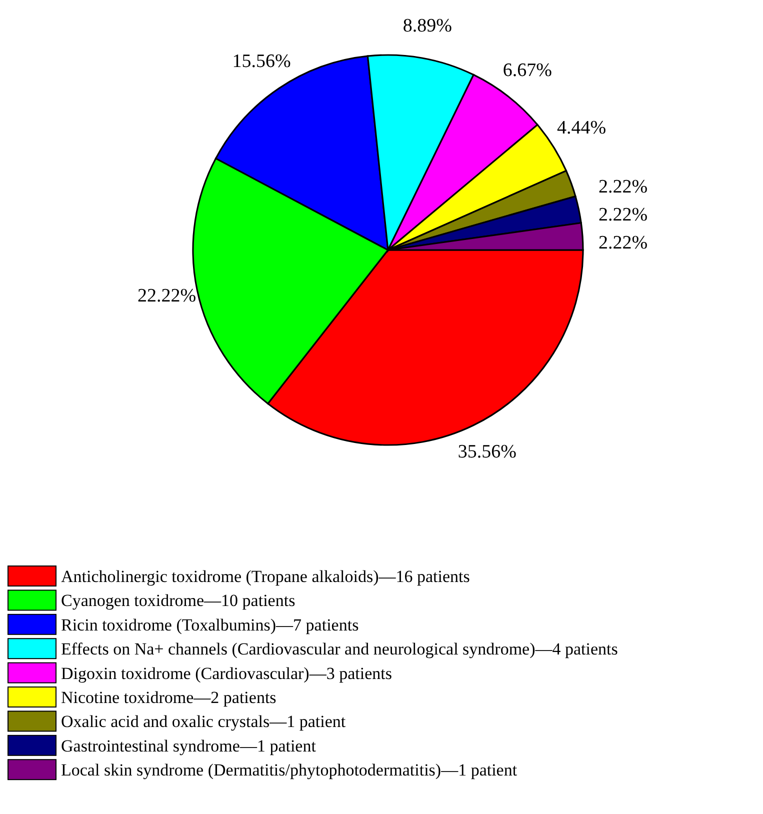 The width and height of the screenshot is (763, 814). I want to click on legend-label: Anticholinergic toxidrome (Tropane alkaloids)—16 patients, so click(265, 576).